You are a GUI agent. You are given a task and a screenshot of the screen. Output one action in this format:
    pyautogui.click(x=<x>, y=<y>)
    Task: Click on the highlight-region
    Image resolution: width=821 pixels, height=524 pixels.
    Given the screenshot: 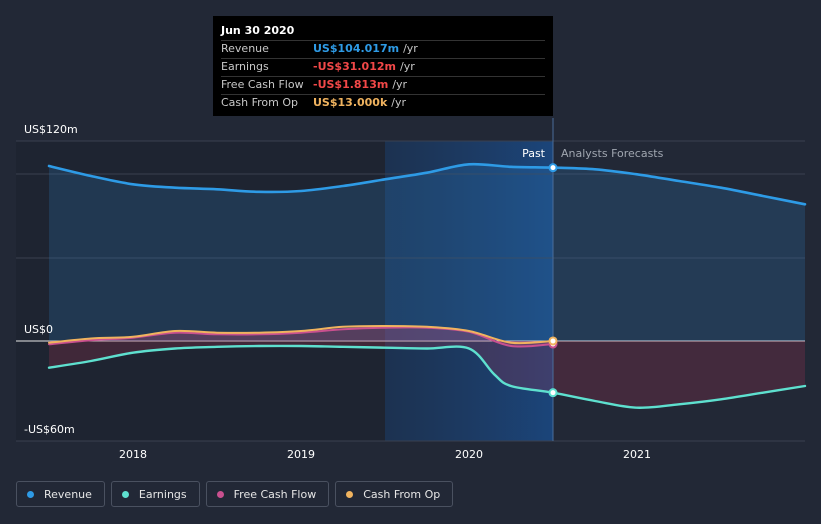 What is the action you would take?
    pyautogui.click(x=469, y=291)
    